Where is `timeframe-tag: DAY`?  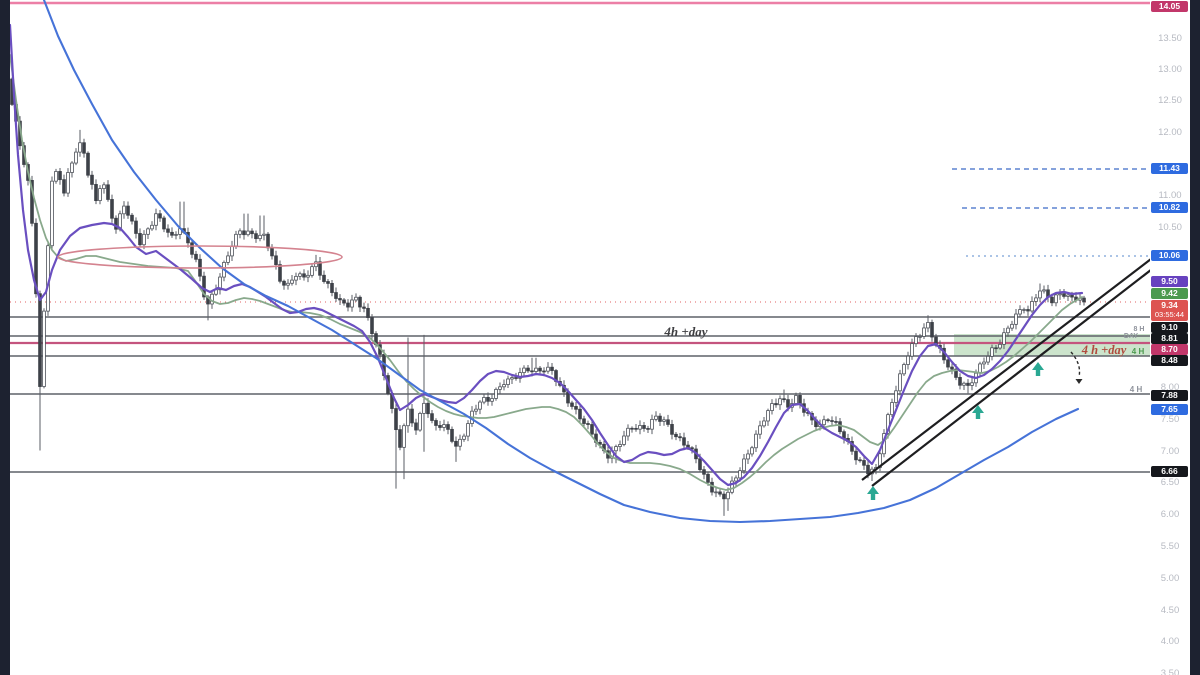 timeframe-tag: DAY is located at coordinates (1131, 336).